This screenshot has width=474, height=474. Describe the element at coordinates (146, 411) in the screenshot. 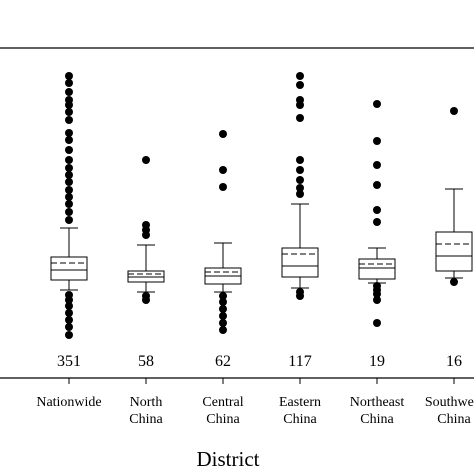

I see `x-tick-label: North China` at that location.